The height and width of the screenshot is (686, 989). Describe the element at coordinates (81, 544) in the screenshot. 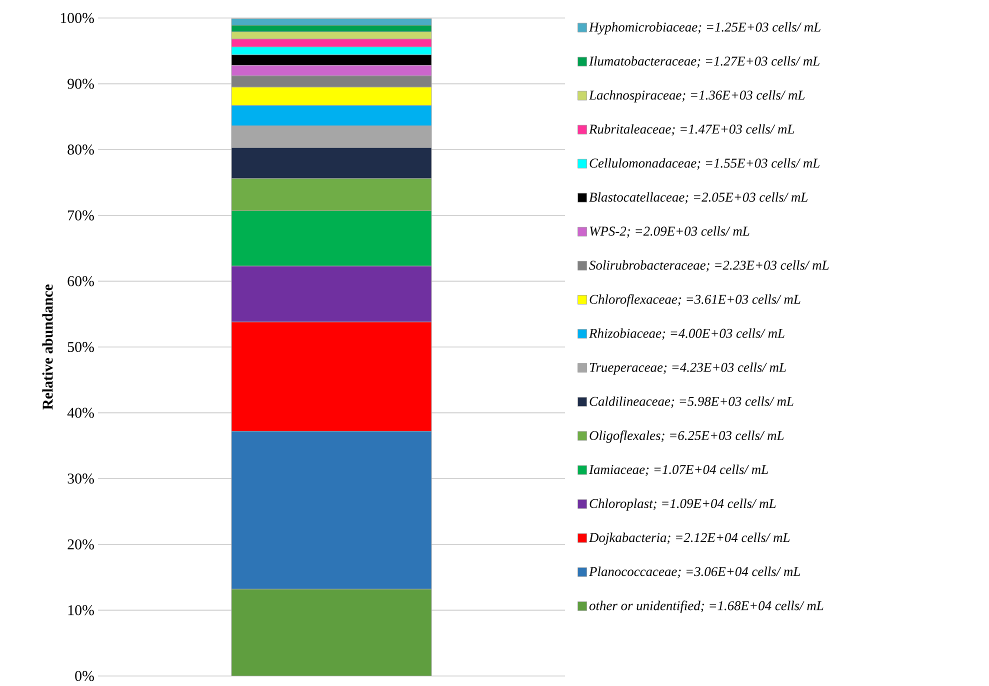

I see `y-tick-label: 20%` at that location.